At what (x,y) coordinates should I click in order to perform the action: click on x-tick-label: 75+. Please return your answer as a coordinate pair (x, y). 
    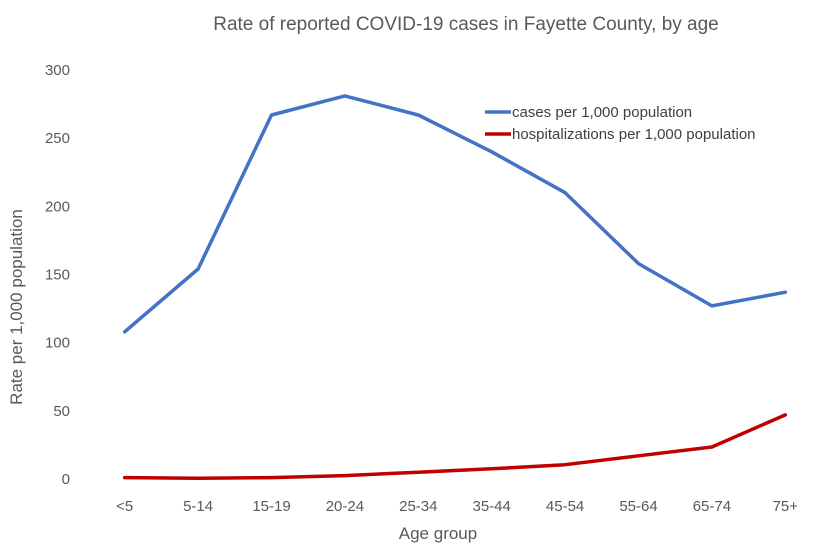
    Looking at the image, I should click on (786, 506).